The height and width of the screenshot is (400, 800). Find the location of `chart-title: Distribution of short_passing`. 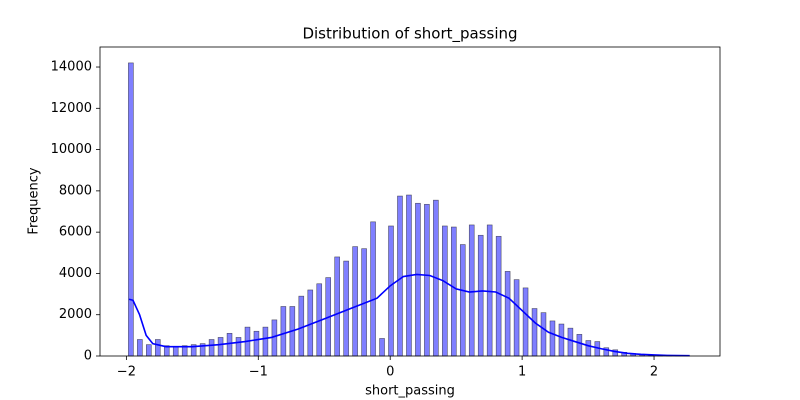

chart-title: Distribution of short_passing is located at coordinates (409, 34).